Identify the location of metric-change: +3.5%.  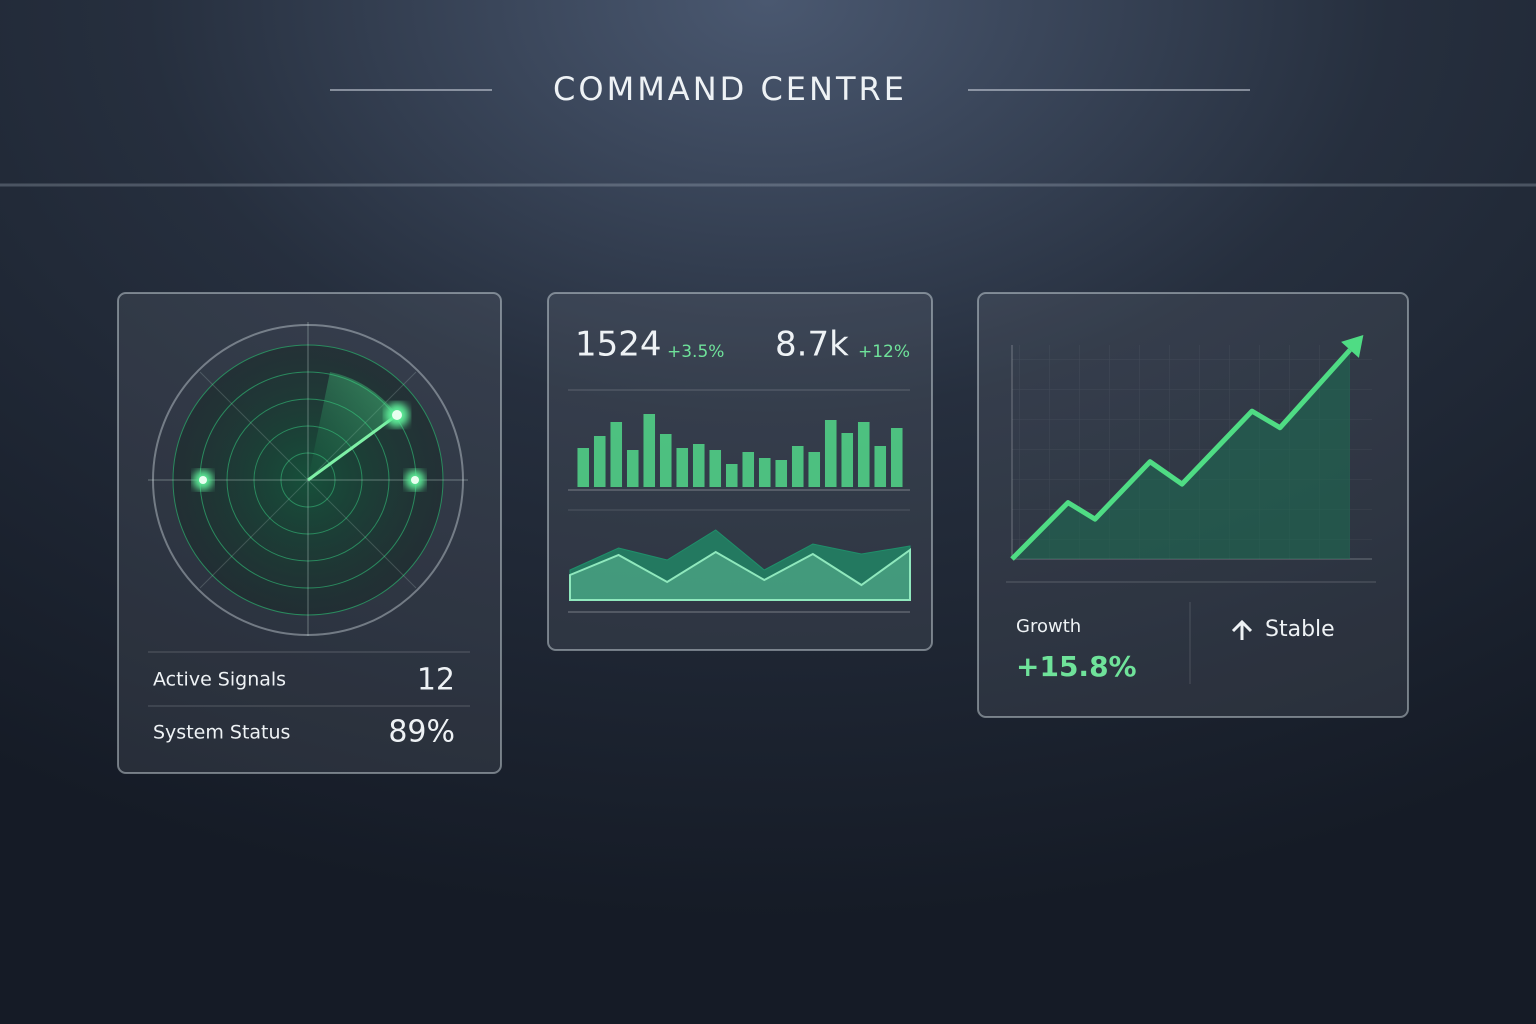
(695, 352).